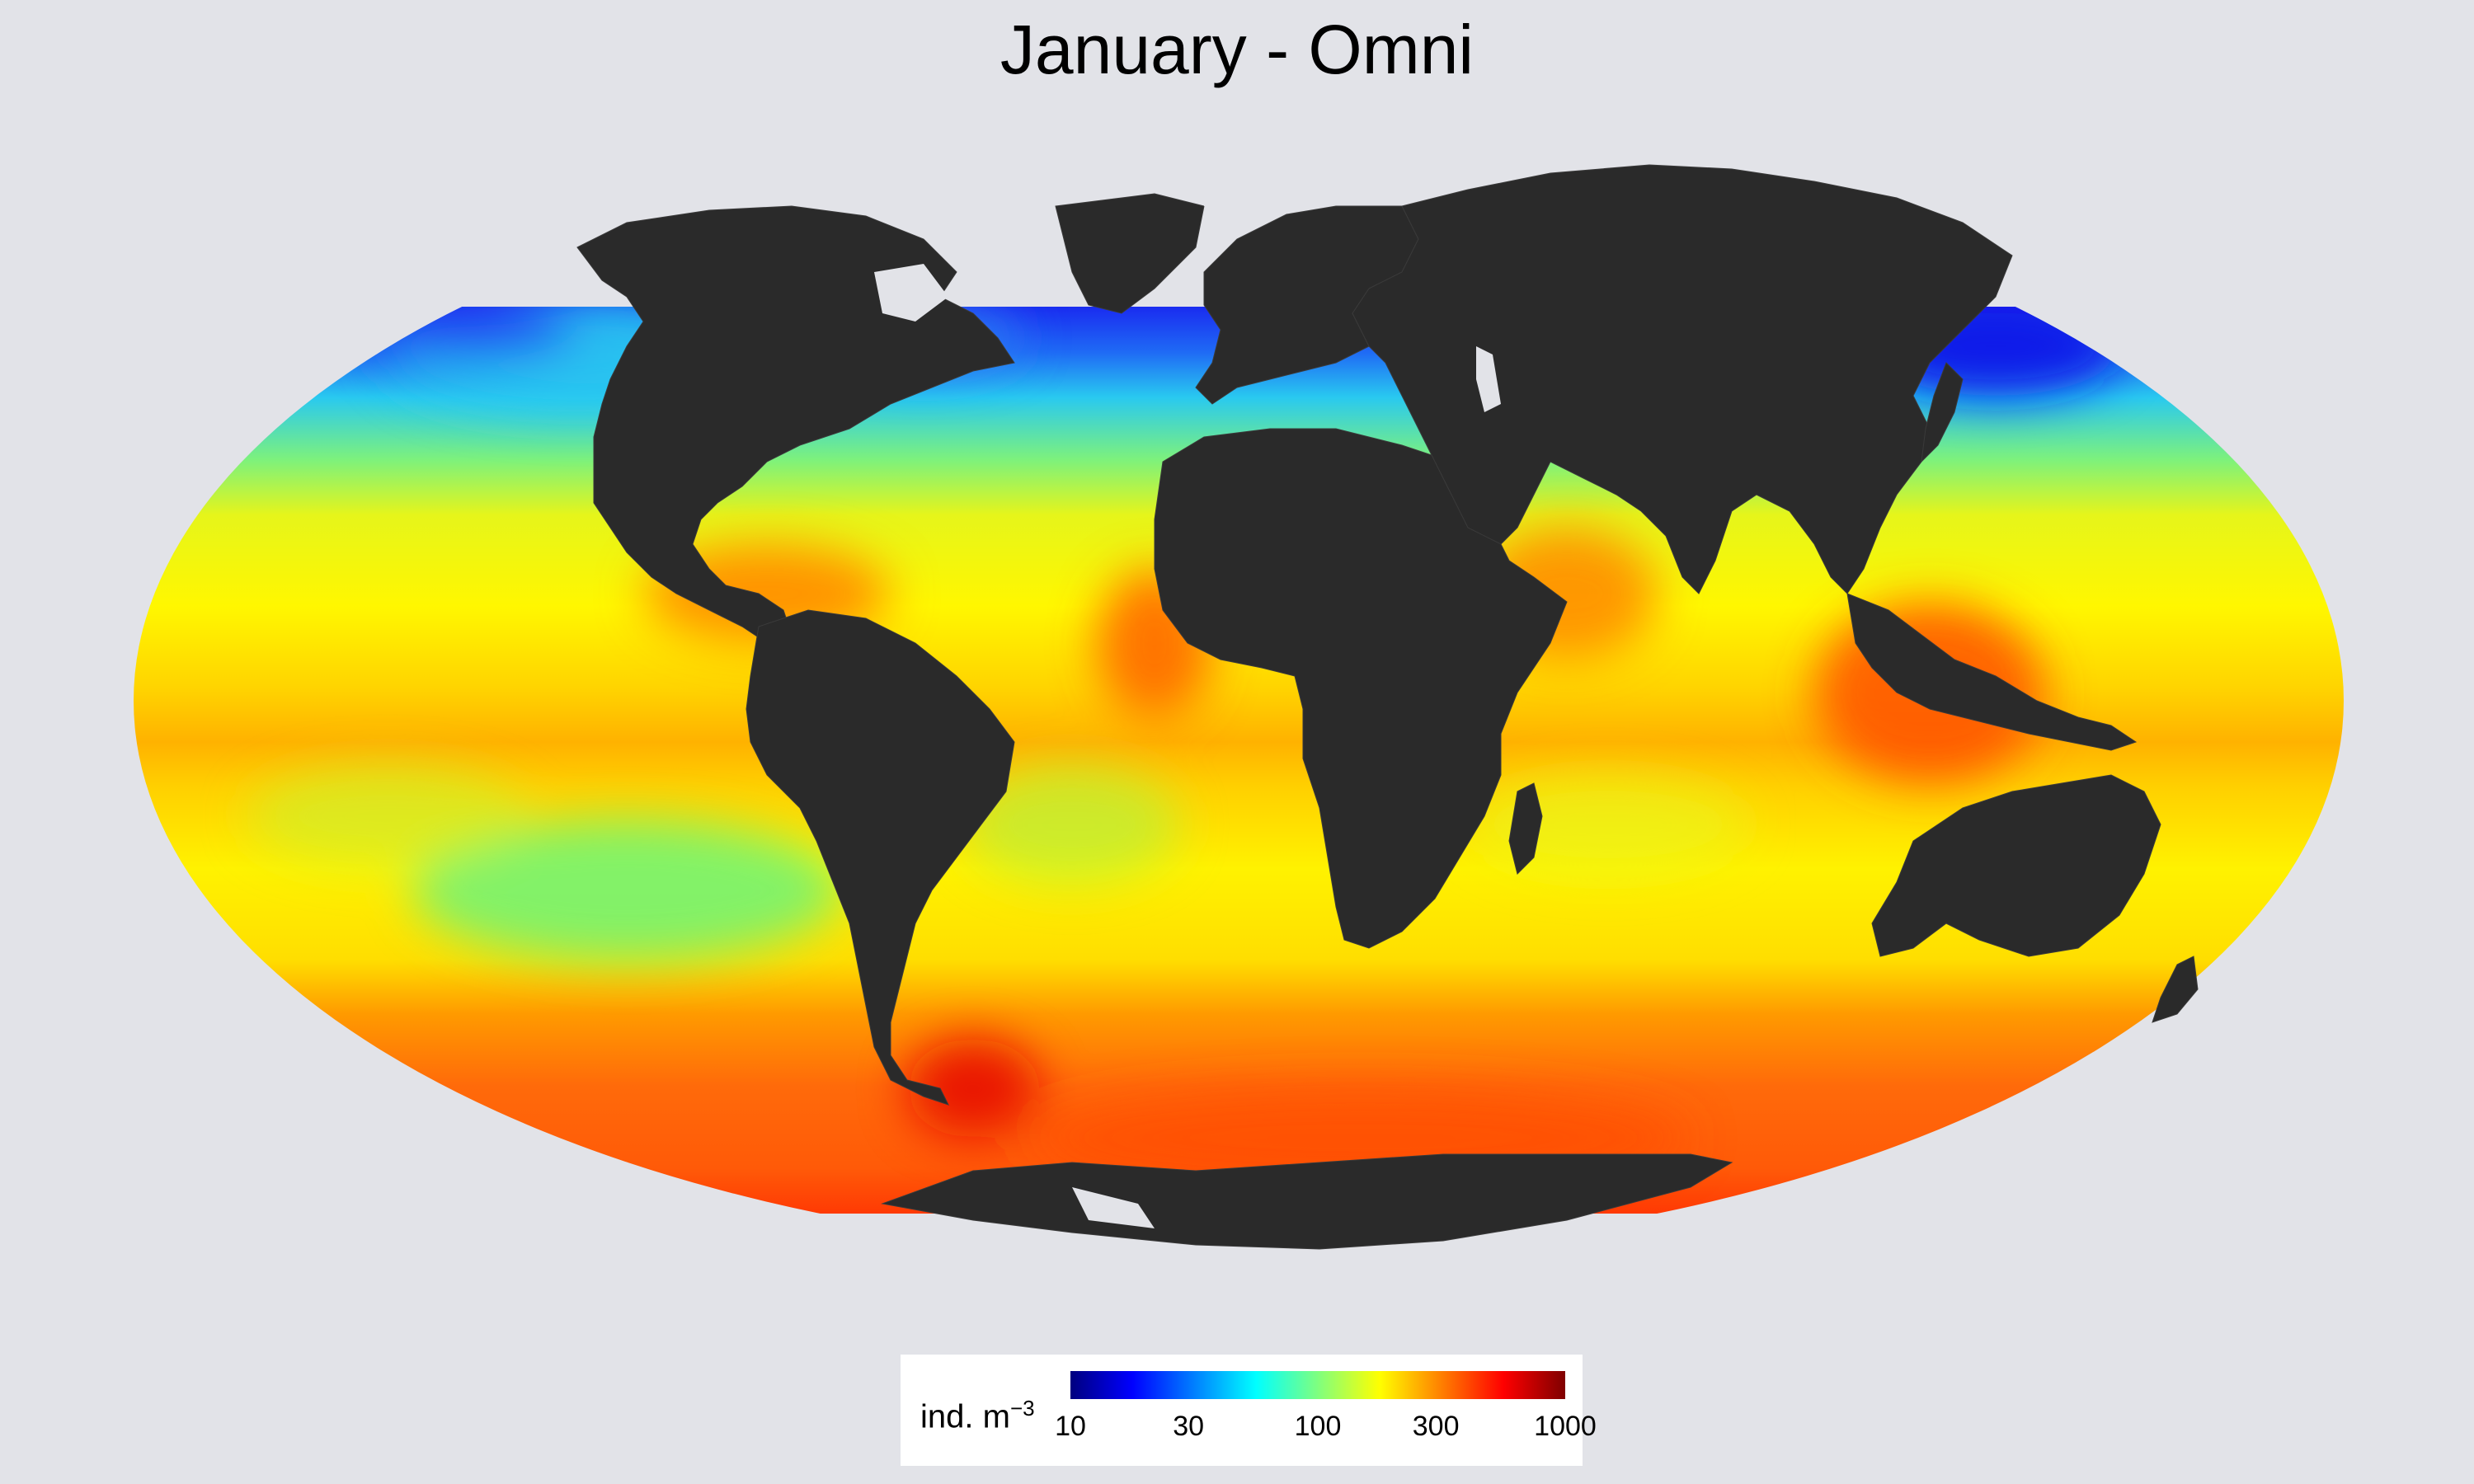 The height and width of the screenshot is (1484, 2474). What do you see at coordinates (1318, 1426) in the screenshot?
I see `colorbar-tick-100: 100` at bounding box center [1318, 1426].